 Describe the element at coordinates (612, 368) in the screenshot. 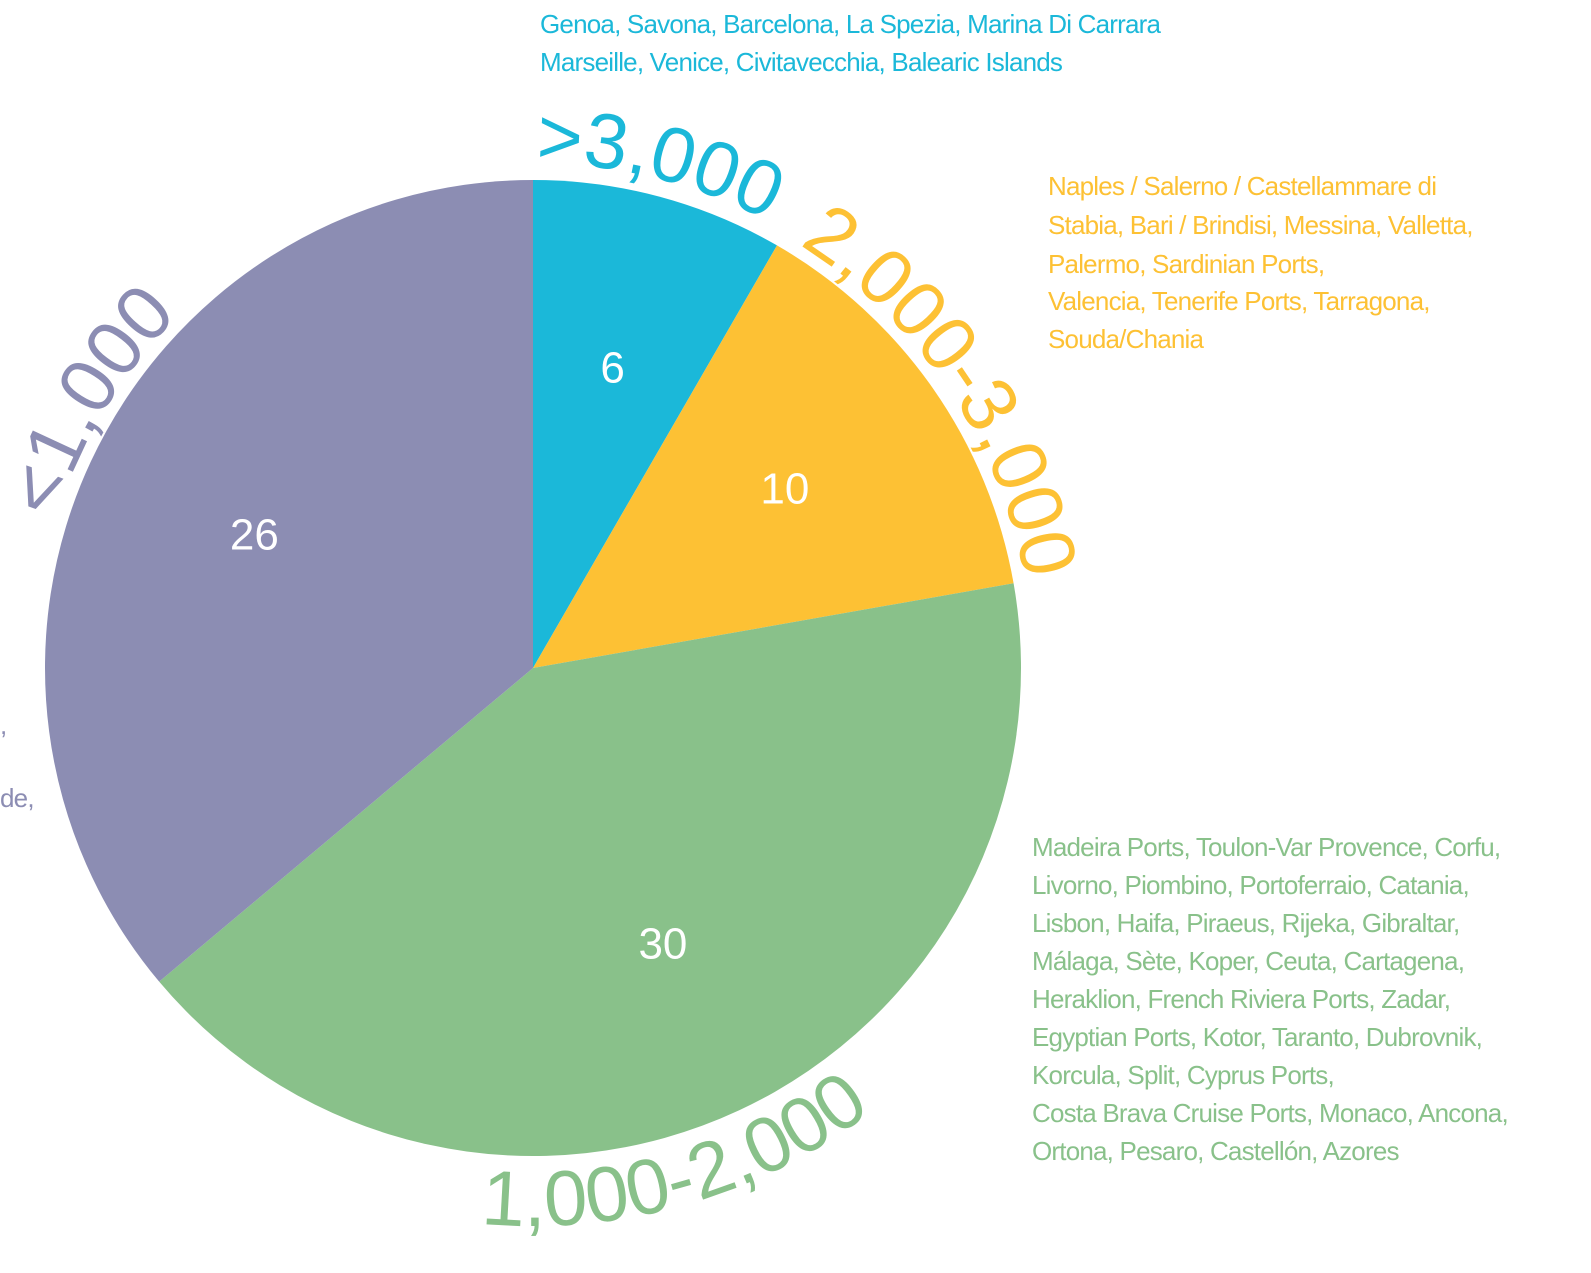

I see `slice-value-label: 6` at that location.